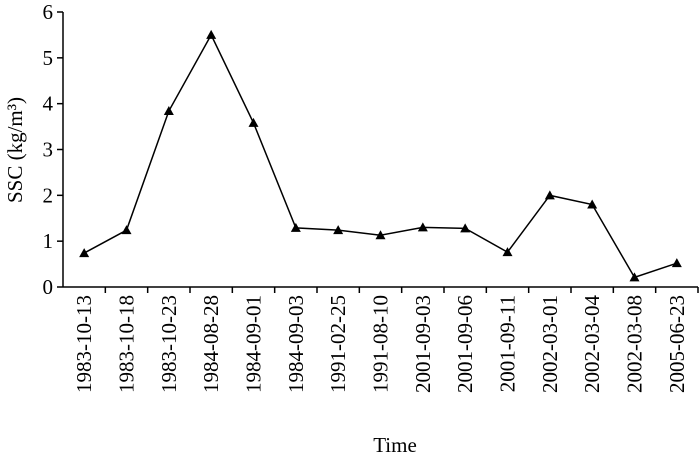 The image size is (700, 462). What do you see at coordinates (48, 195) in the screenshot?
I see `y-tick-label: 2` at bounding box center [48, 195].